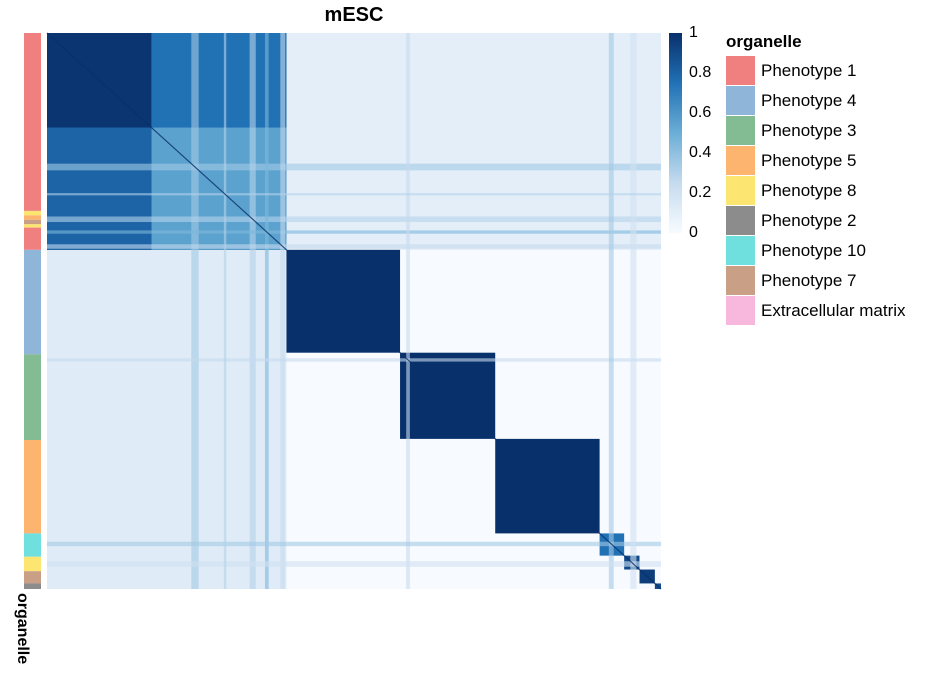 This screenshot has width=946, height=682. What do you see at coordinates (700, 192) in the screenshot?
I see `colorbar-tick-label: 0.2` at bounding box center [700, 192].